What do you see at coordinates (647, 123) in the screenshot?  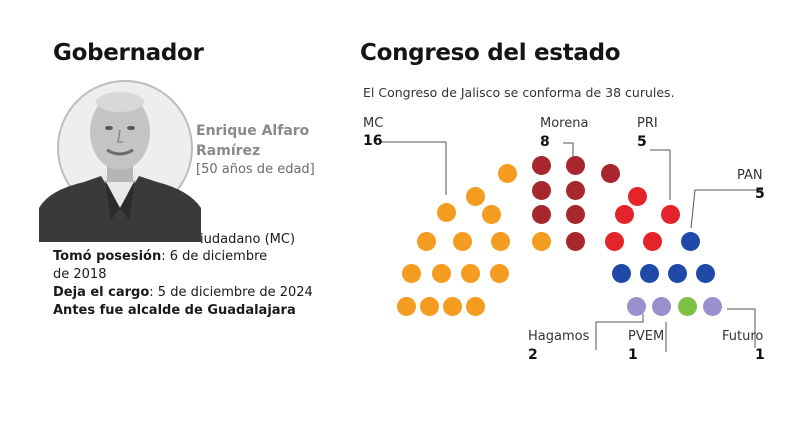 I see `label-pri: PRI` at bounding box center [647, 123].